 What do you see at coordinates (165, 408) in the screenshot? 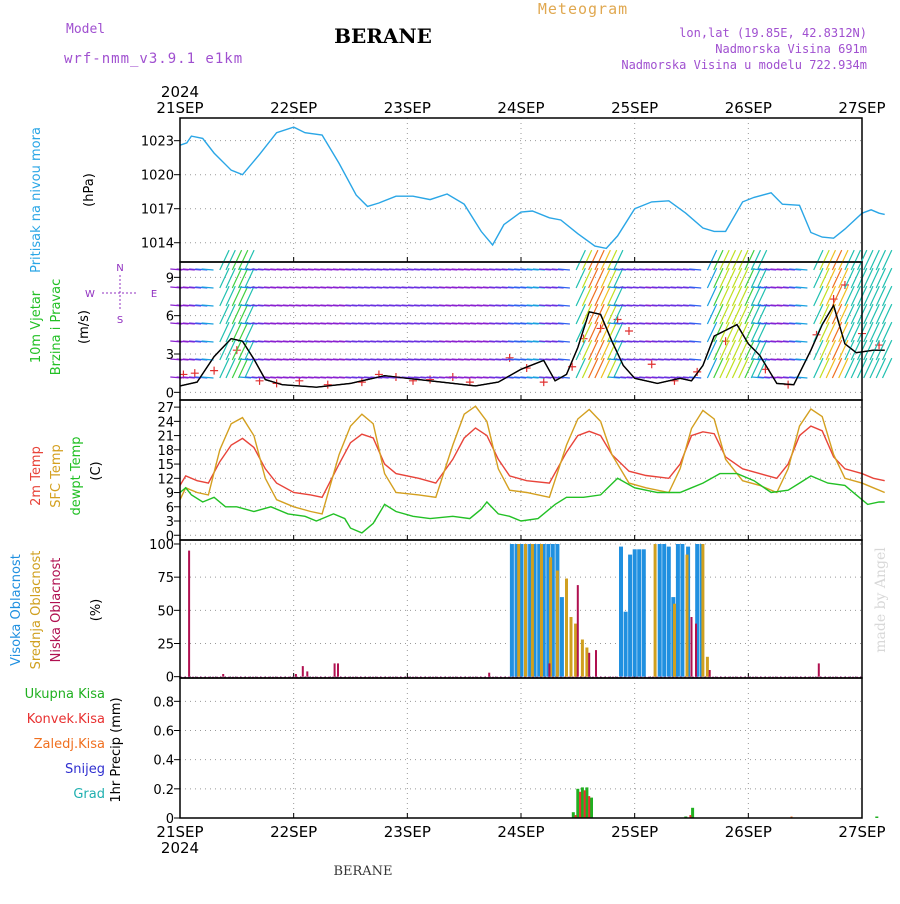
I see `y-tick-label: 27` at bounding box center [165, 408].